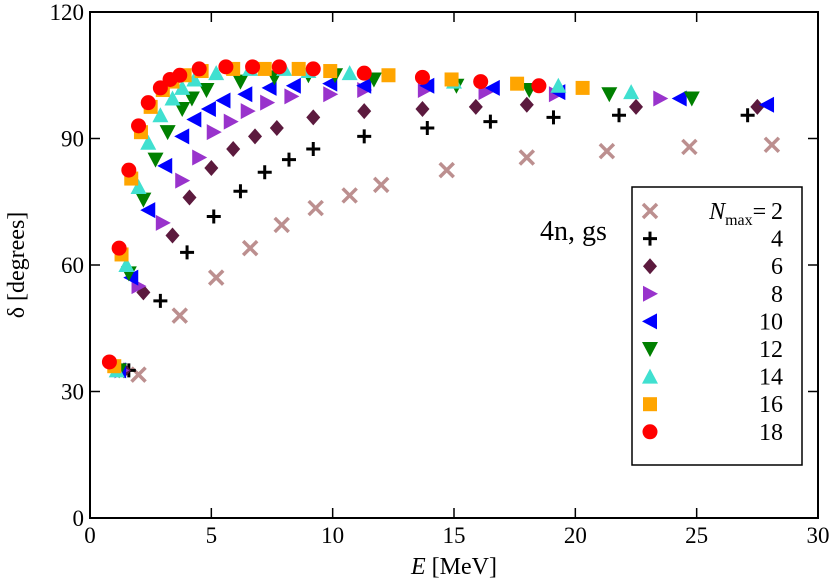  I want to click on x-label-unit: [MeV], so click(464, 567).